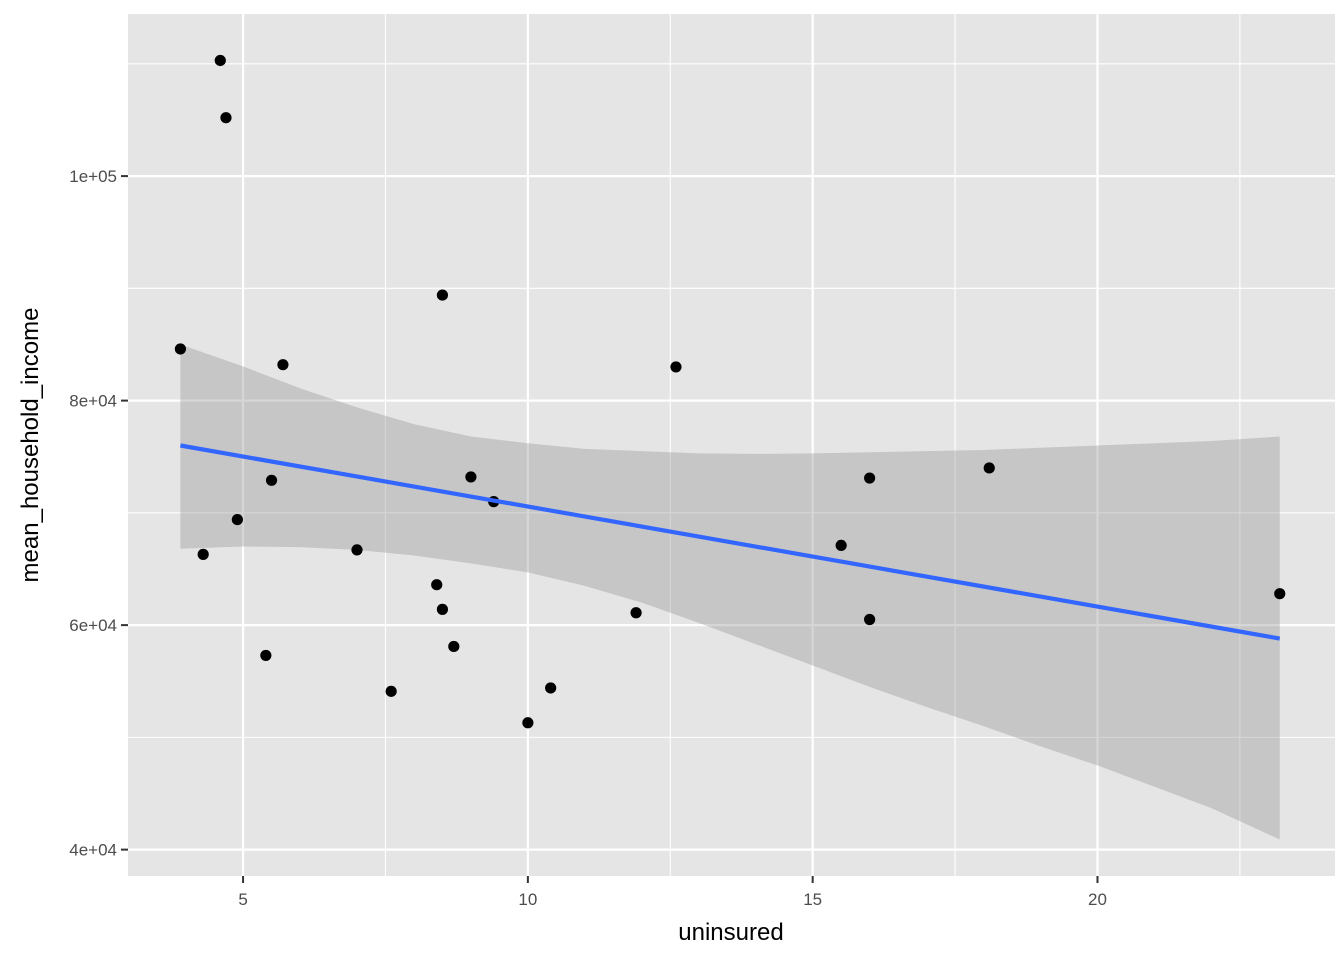  I want to click on y-tick-label: 6e+04, so click(93, 625).